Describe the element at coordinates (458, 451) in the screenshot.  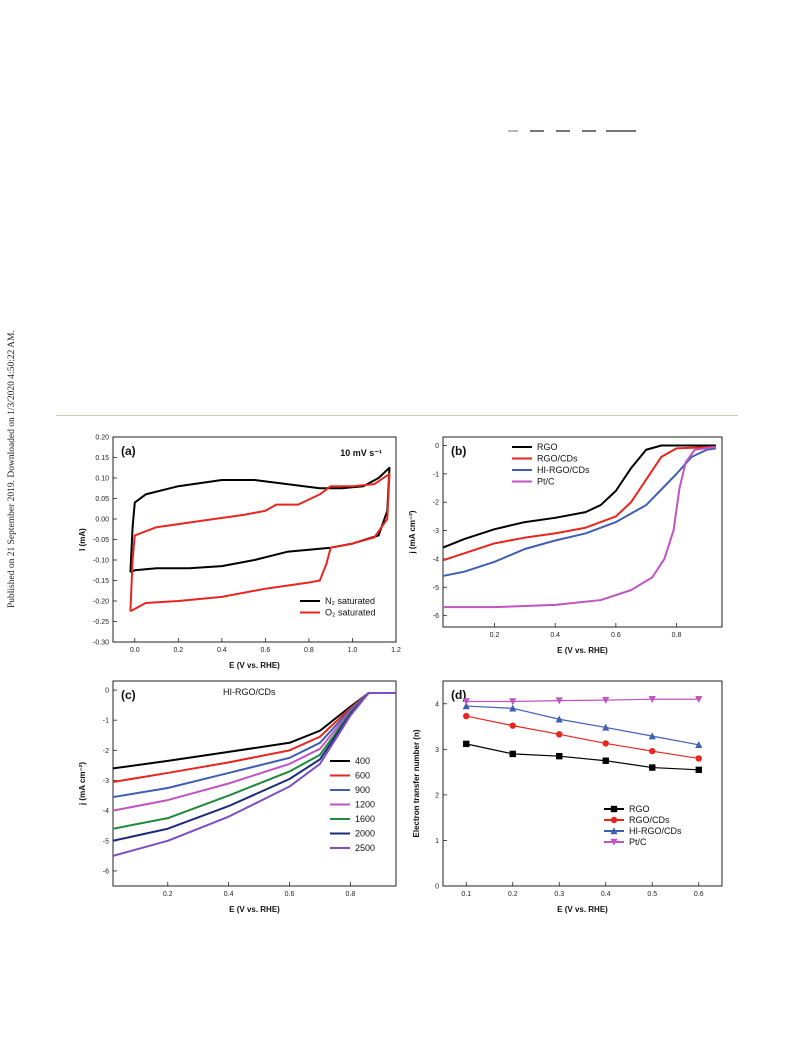
I see `panel-label: (b)` at that location.